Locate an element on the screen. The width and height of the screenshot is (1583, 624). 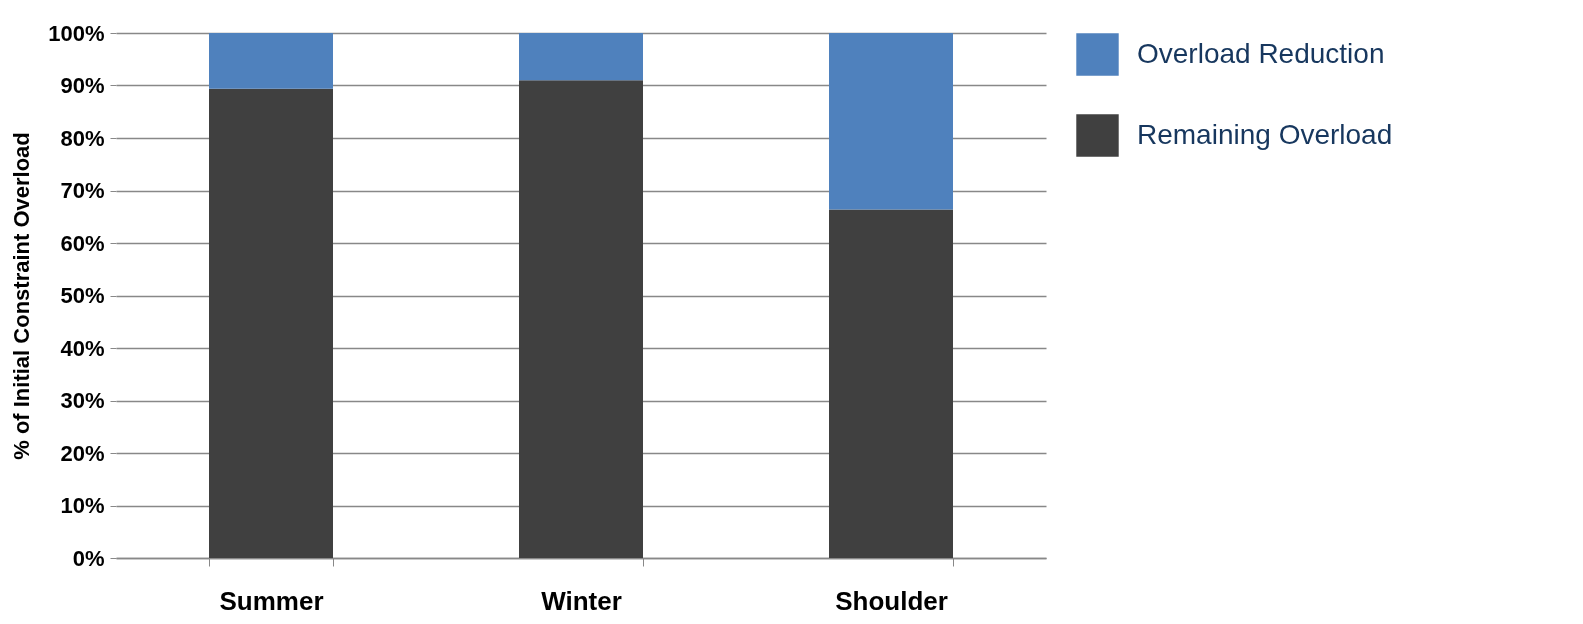
y-tick-label: 80% is located at coordinates (82, 138).